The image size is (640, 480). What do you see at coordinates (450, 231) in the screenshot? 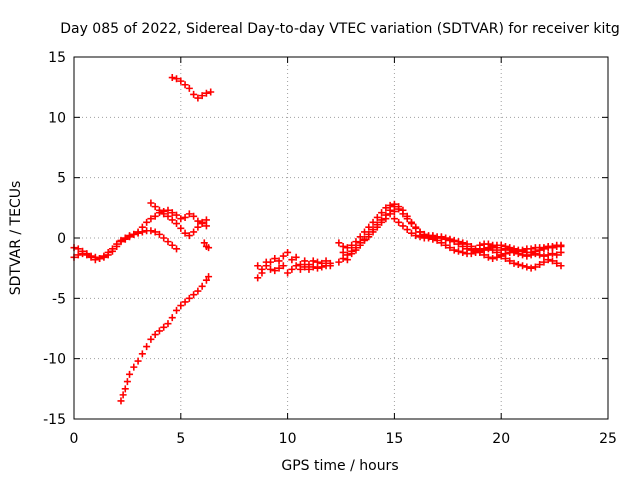
I see `series-pass-i` at bounding box center [450, 231].